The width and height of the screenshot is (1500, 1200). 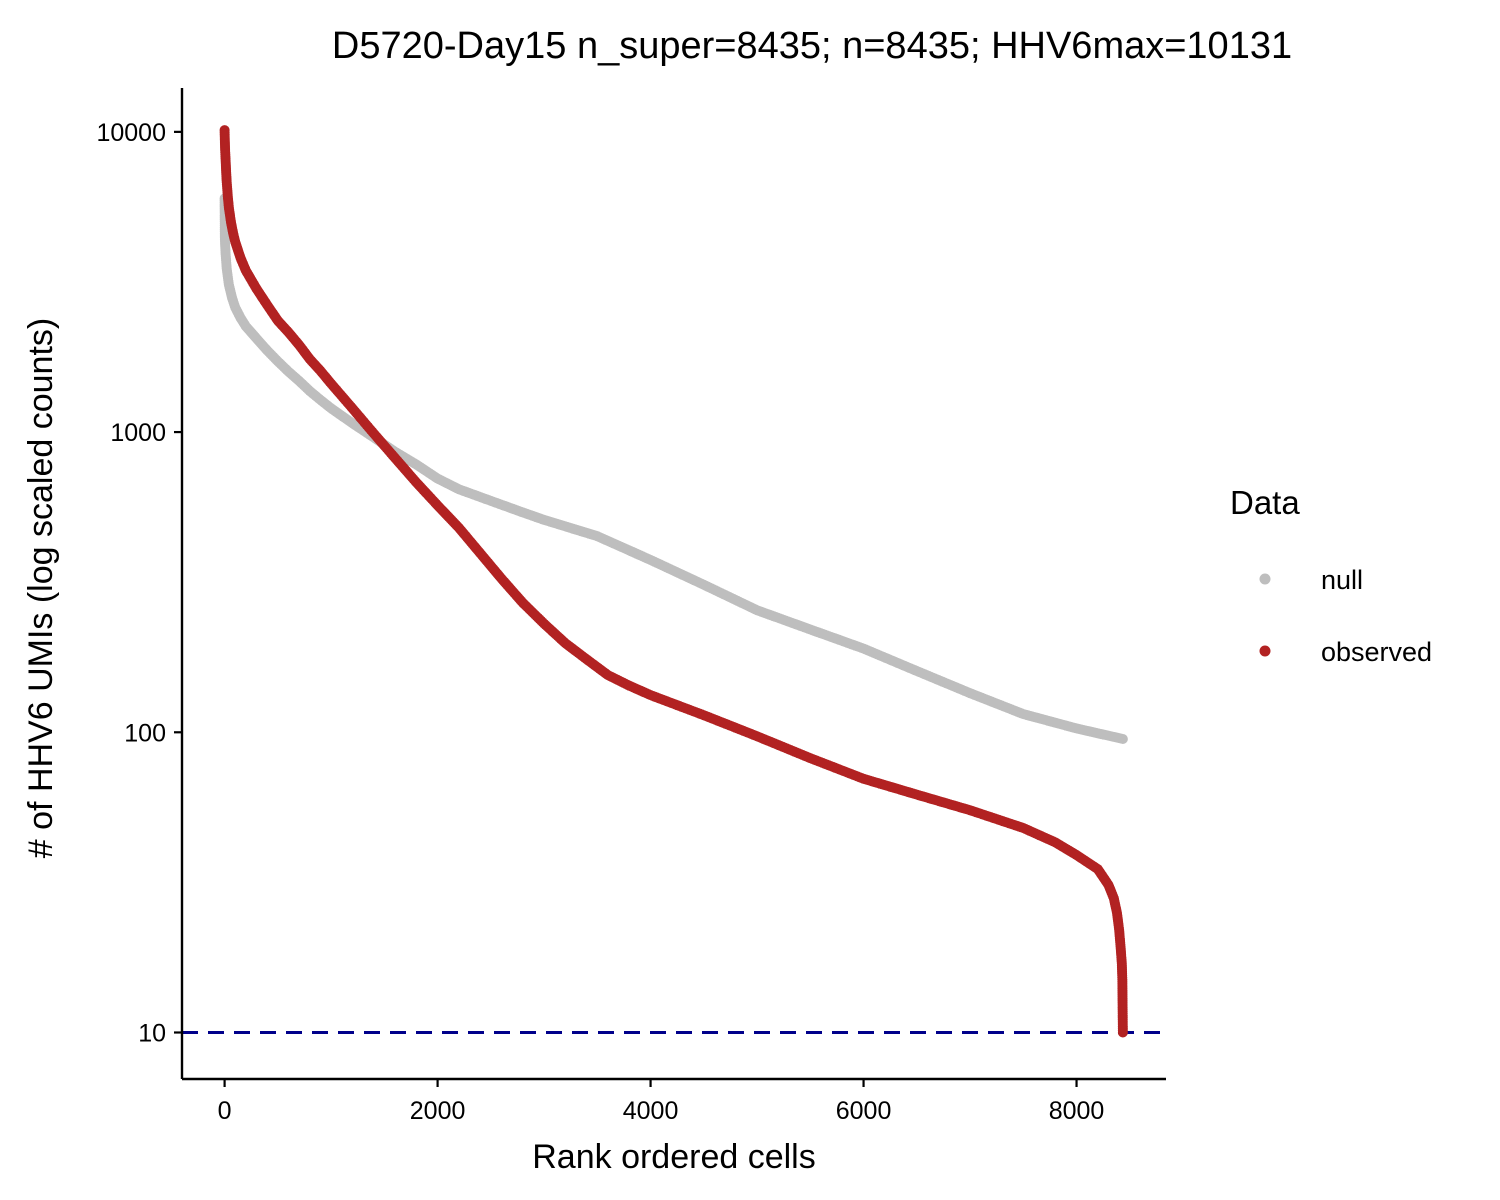 What do you see at coordinates (1376, 652) in the screenshot?
I see `legend-label-observed: observed` at bounding box center [1376, 652].